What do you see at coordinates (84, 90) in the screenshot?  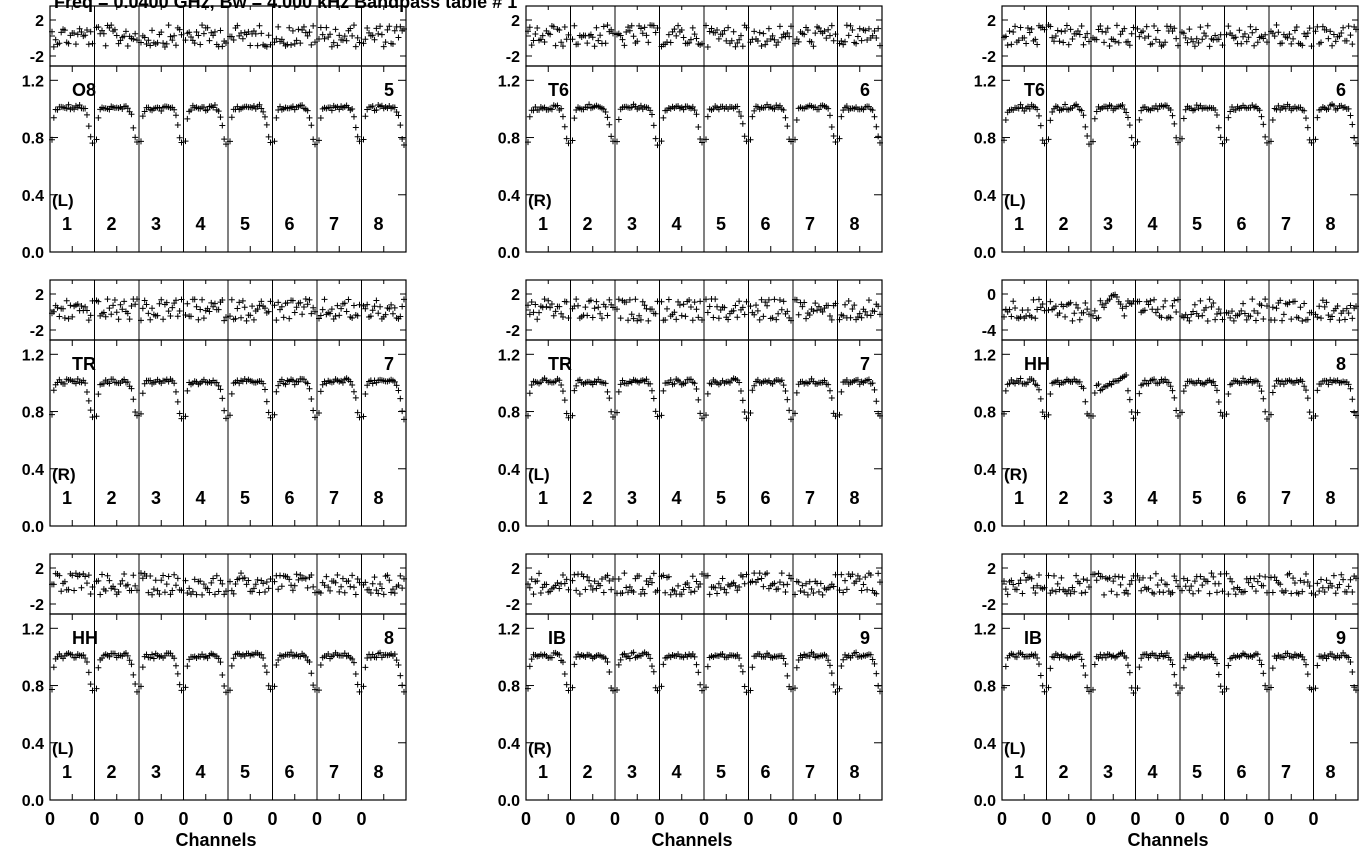 I see `antenna-label: O8` at bounding box center [84, 90].